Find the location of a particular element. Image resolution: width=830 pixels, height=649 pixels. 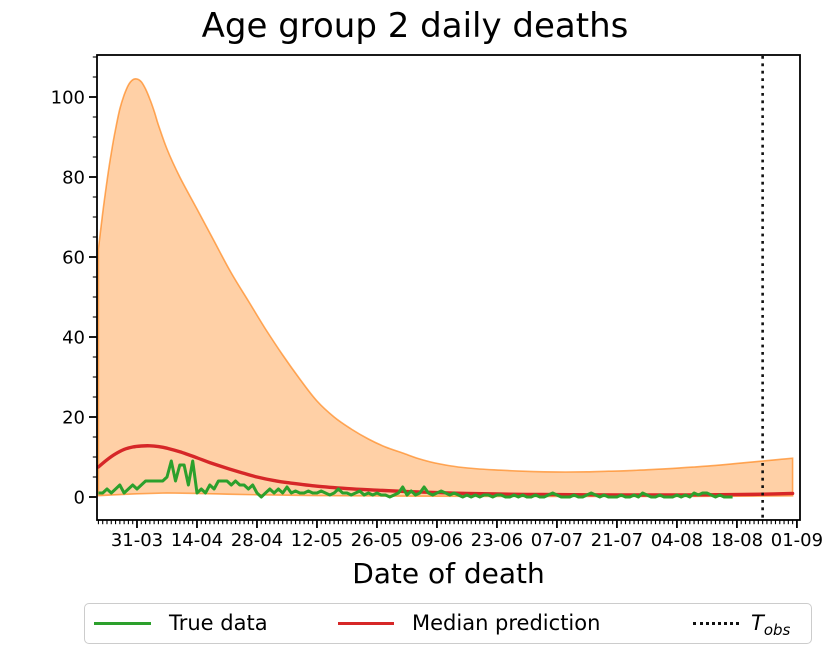

x-tick-label: 01-09 is located at coordinates (797, 540).